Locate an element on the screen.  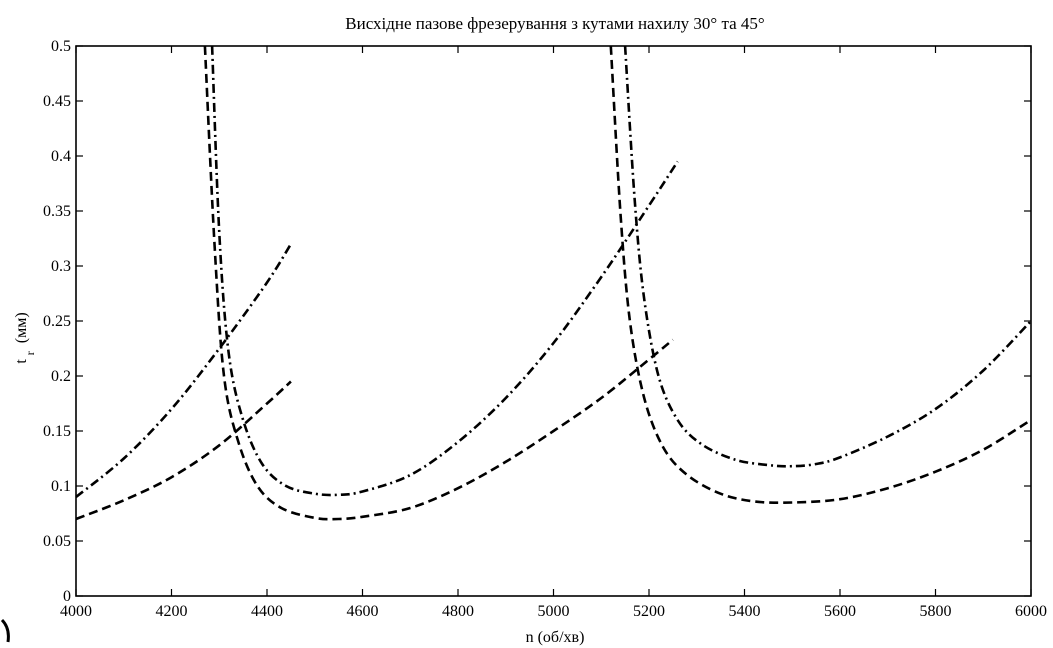
x-axis-label: n (об/хв) is located at coordinates (555, 637).